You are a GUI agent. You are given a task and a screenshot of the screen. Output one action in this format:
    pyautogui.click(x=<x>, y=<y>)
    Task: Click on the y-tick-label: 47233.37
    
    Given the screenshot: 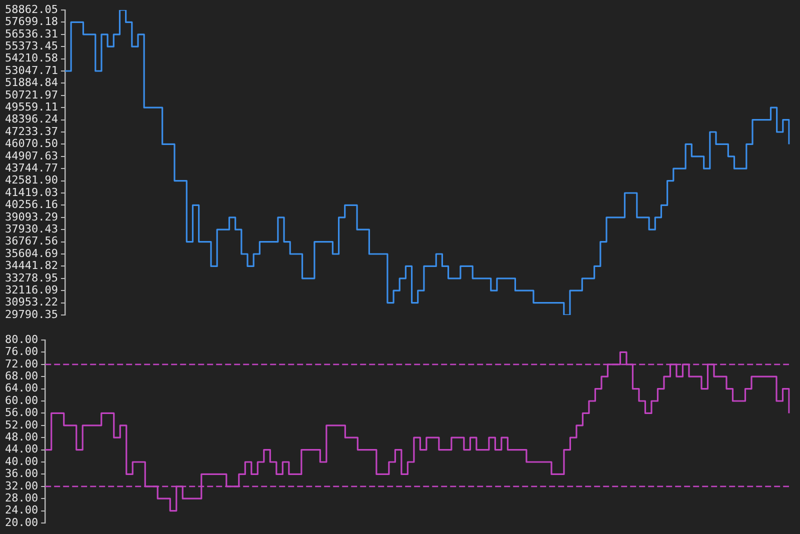 What is the action you would take?
    pyautogui.click(x=31, y=131)
    